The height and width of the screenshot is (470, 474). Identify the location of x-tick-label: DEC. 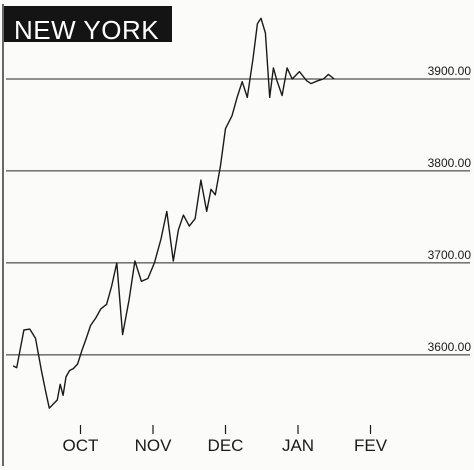
(226, 445).